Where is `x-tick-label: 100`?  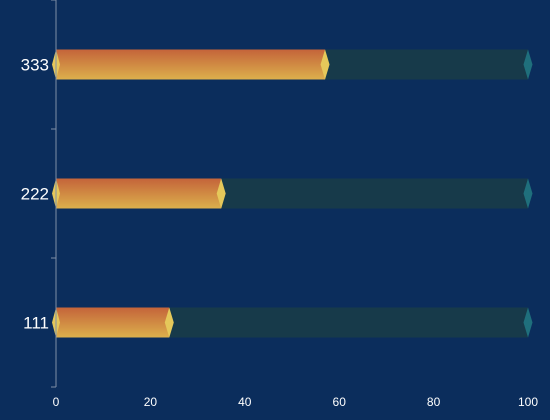
x-tick-label: 100 is located at coordinates (528, 402).